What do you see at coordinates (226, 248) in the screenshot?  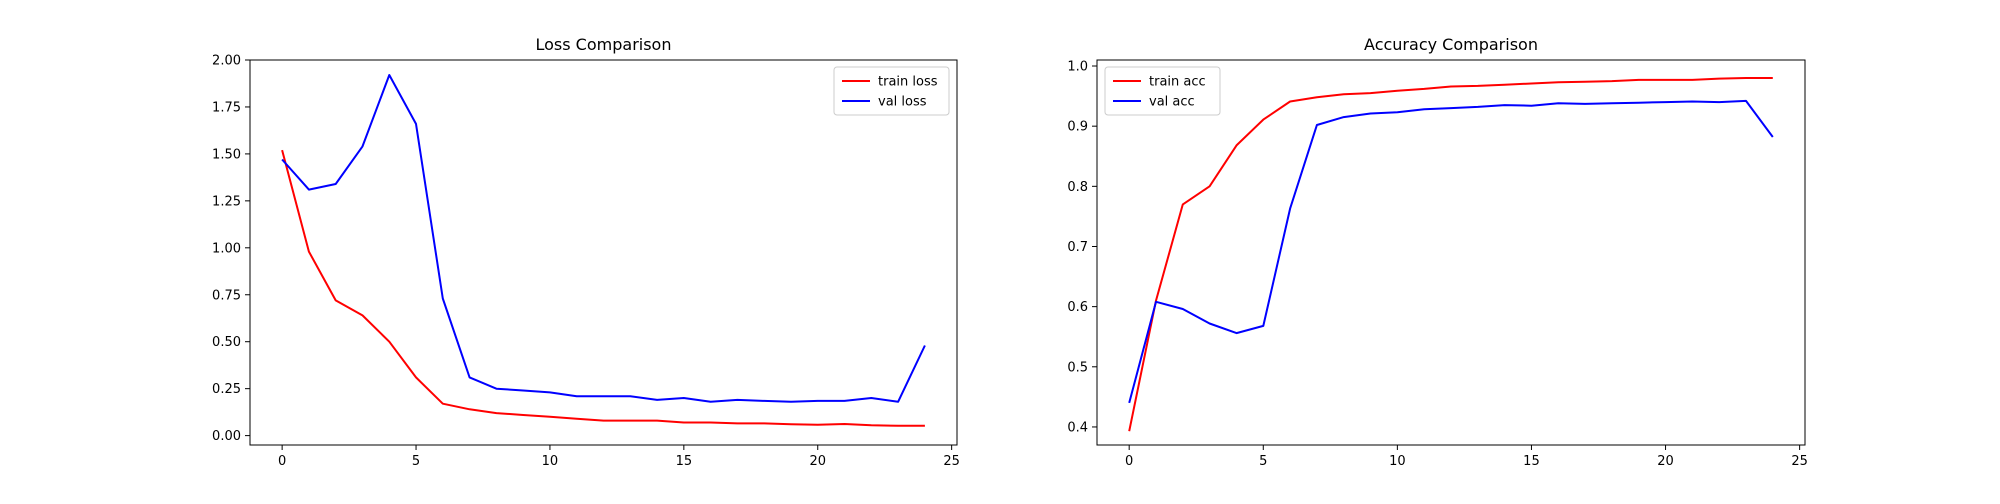 I see `y-tick-label: 1.00` at bounding box center [226, 248].